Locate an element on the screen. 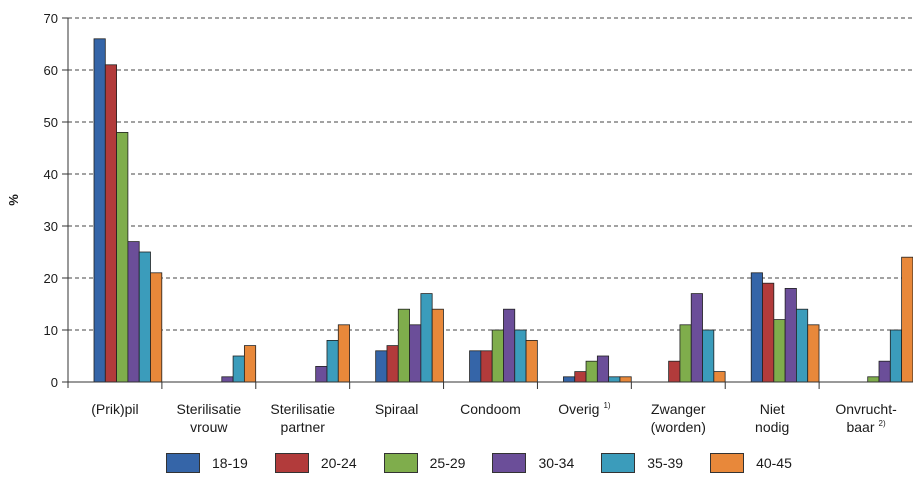 This screenshot has height=477, width=913. category-label: Sterilisatie partner is located at coordinates (302, 418).